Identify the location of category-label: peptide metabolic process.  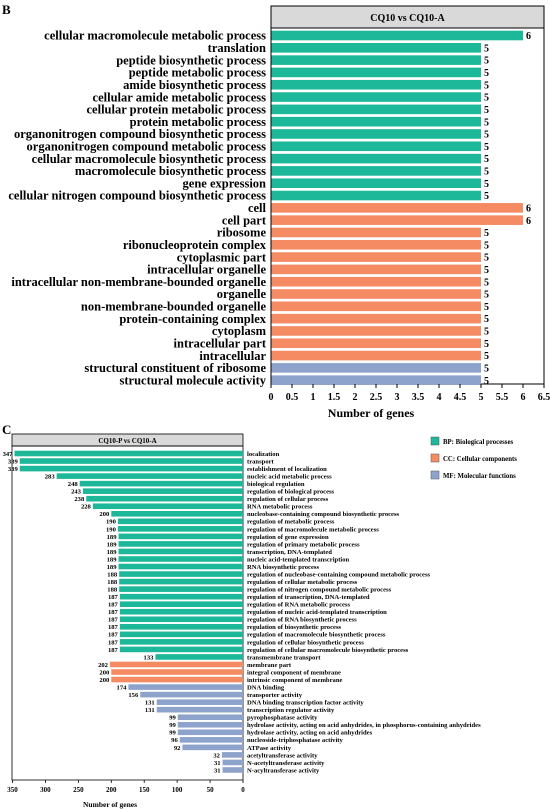
(197, 73).